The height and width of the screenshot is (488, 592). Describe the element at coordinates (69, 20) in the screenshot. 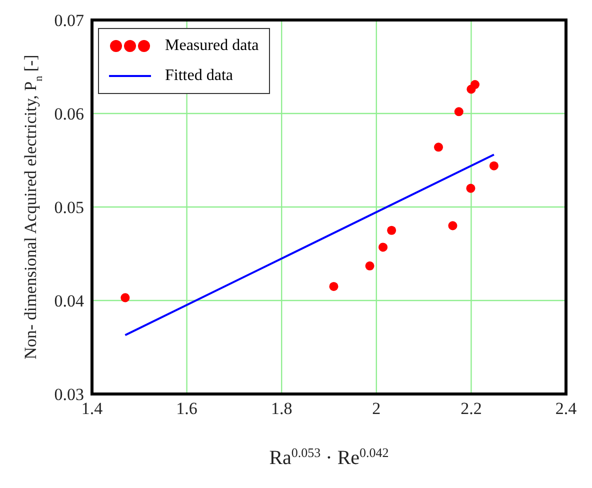

I see `y-tick-label: 0.07` at that location.